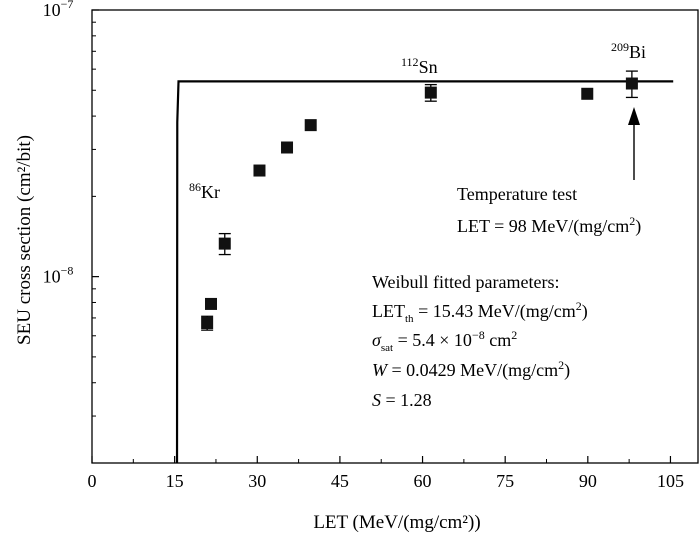 The image size is (700, 536). I want to click on x-tick-label: 90, so click(588, 481).